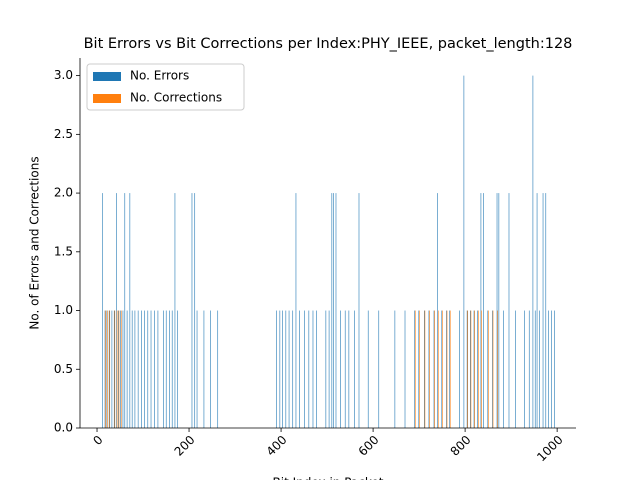 Image resolution: width=640 pixels, height=480 pixels. What do you see at coordinates (185, 446) in the screenshot?
I see `x-tick-label: 200` at bounding box center [185, 446].